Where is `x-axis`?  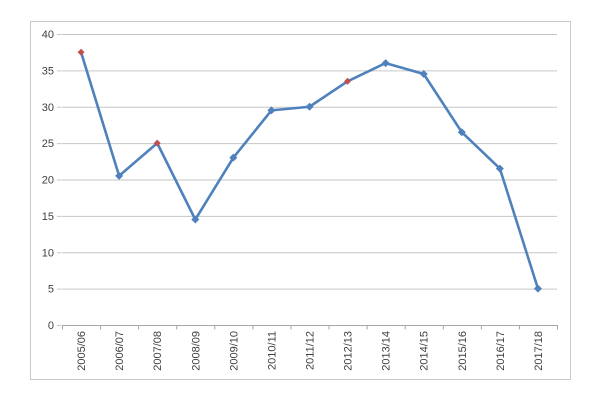
x-axis is located at coordinates (310, 327).